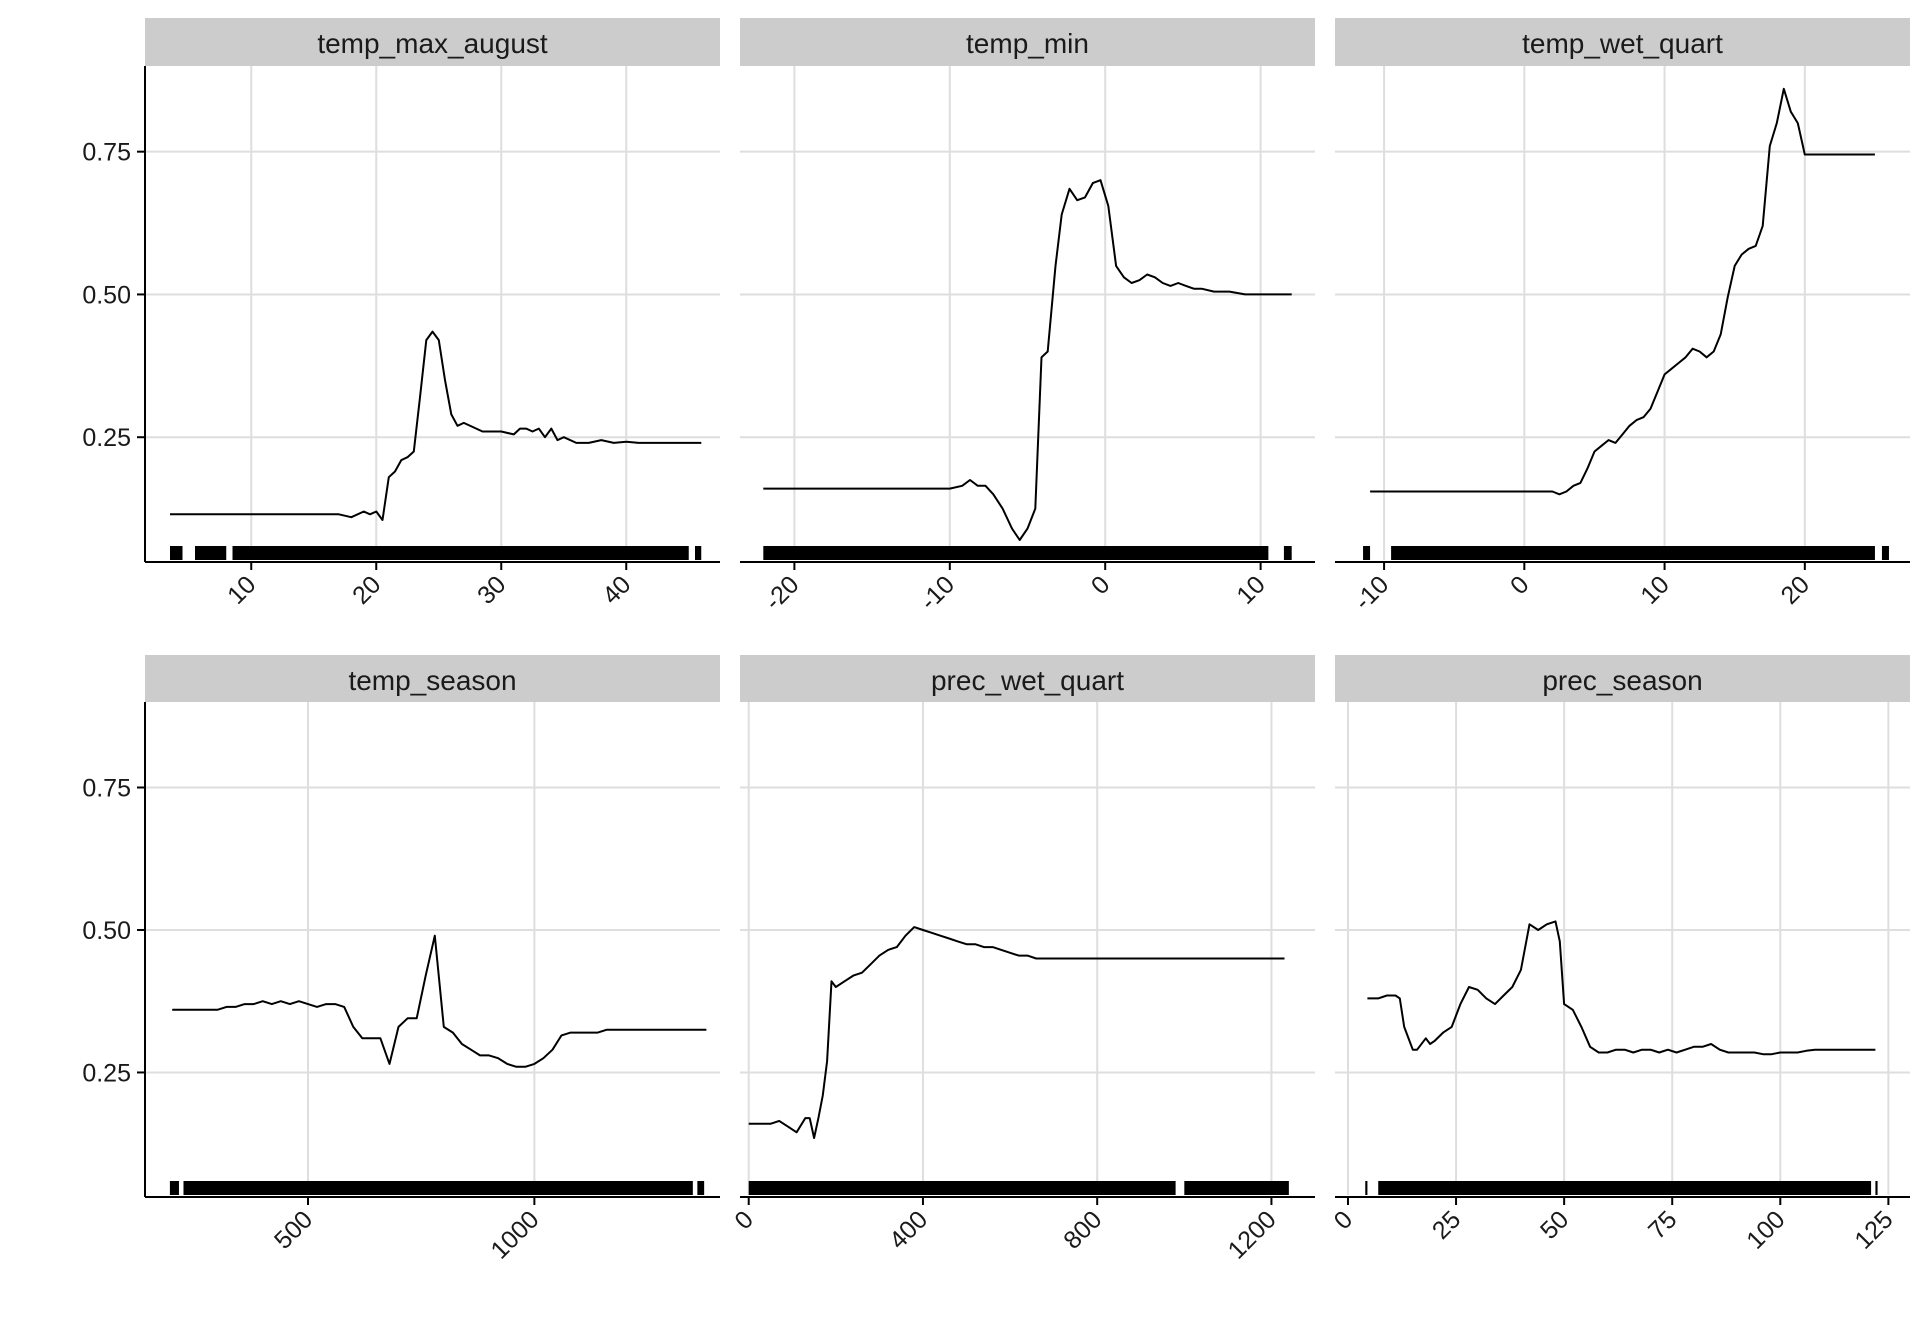  What do you see at coordinates (908, 1229) in the screenshot?
I see `x-tick-label: 400` at bounding box center [908, 1229].